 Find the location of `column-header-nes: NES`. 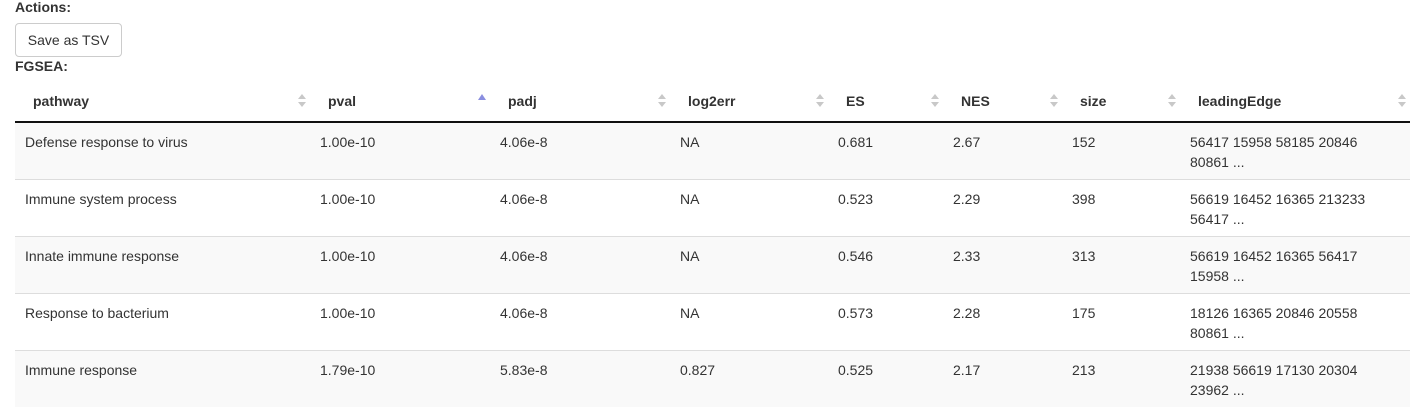

column-header-nes: NES is located at coordinates (1002, 101).